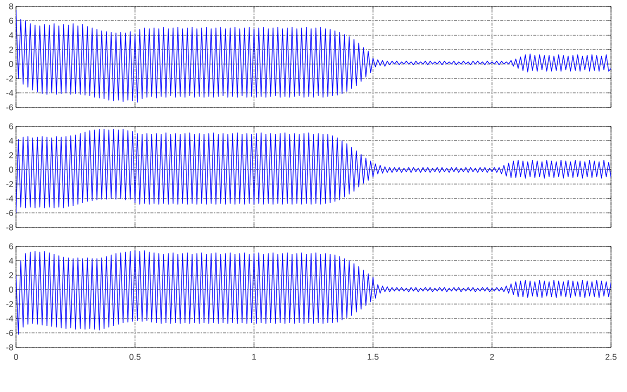  What do you see at coordinates (16, 357) in the screenshot?
I see `x-tick-label: 0` at bounding box center [16, 357].